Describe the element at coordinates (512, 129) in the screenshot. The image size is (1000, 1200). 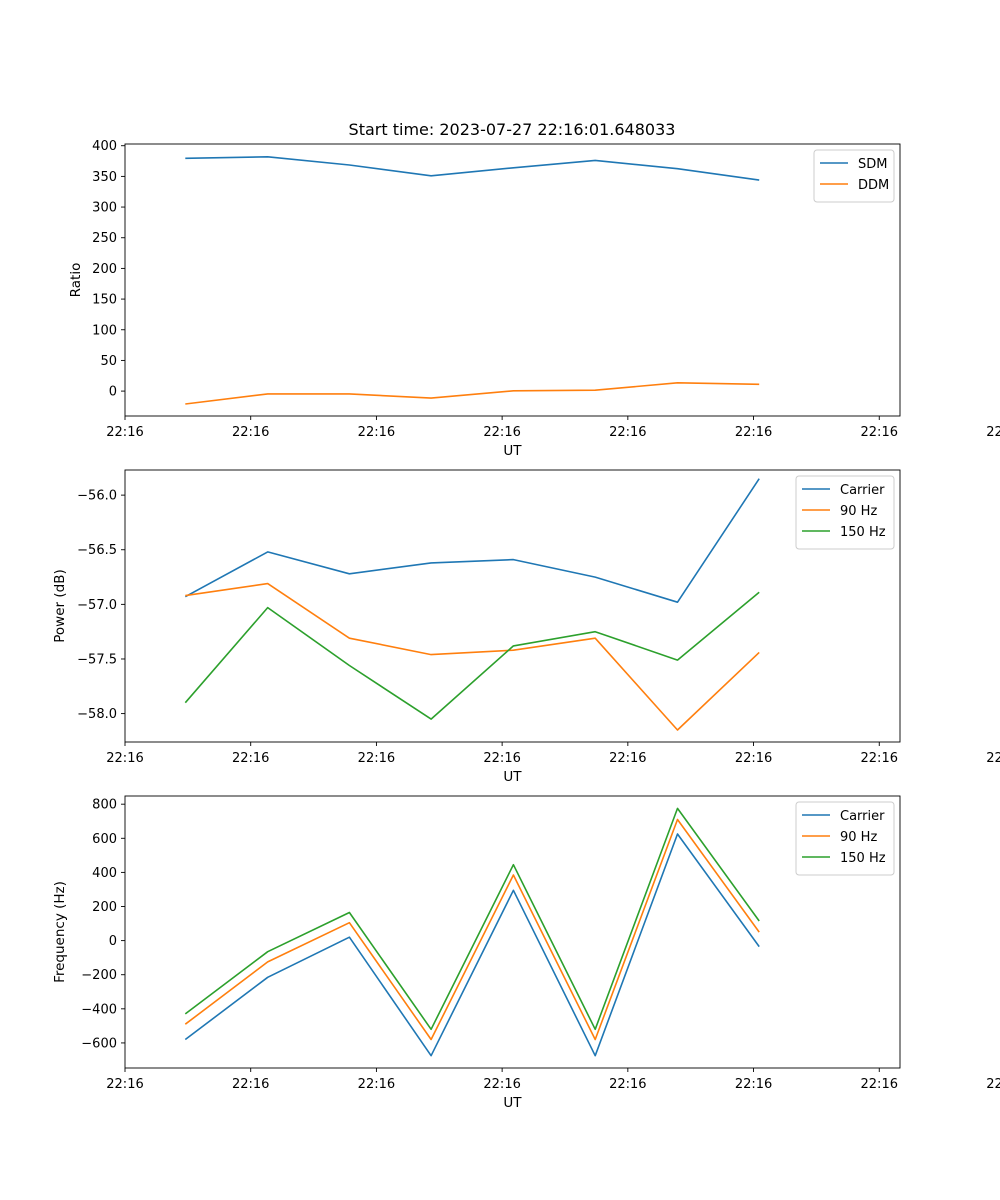
I see `figure-title: Start time: 2023-07-27 22:16:01.648033` at that location.